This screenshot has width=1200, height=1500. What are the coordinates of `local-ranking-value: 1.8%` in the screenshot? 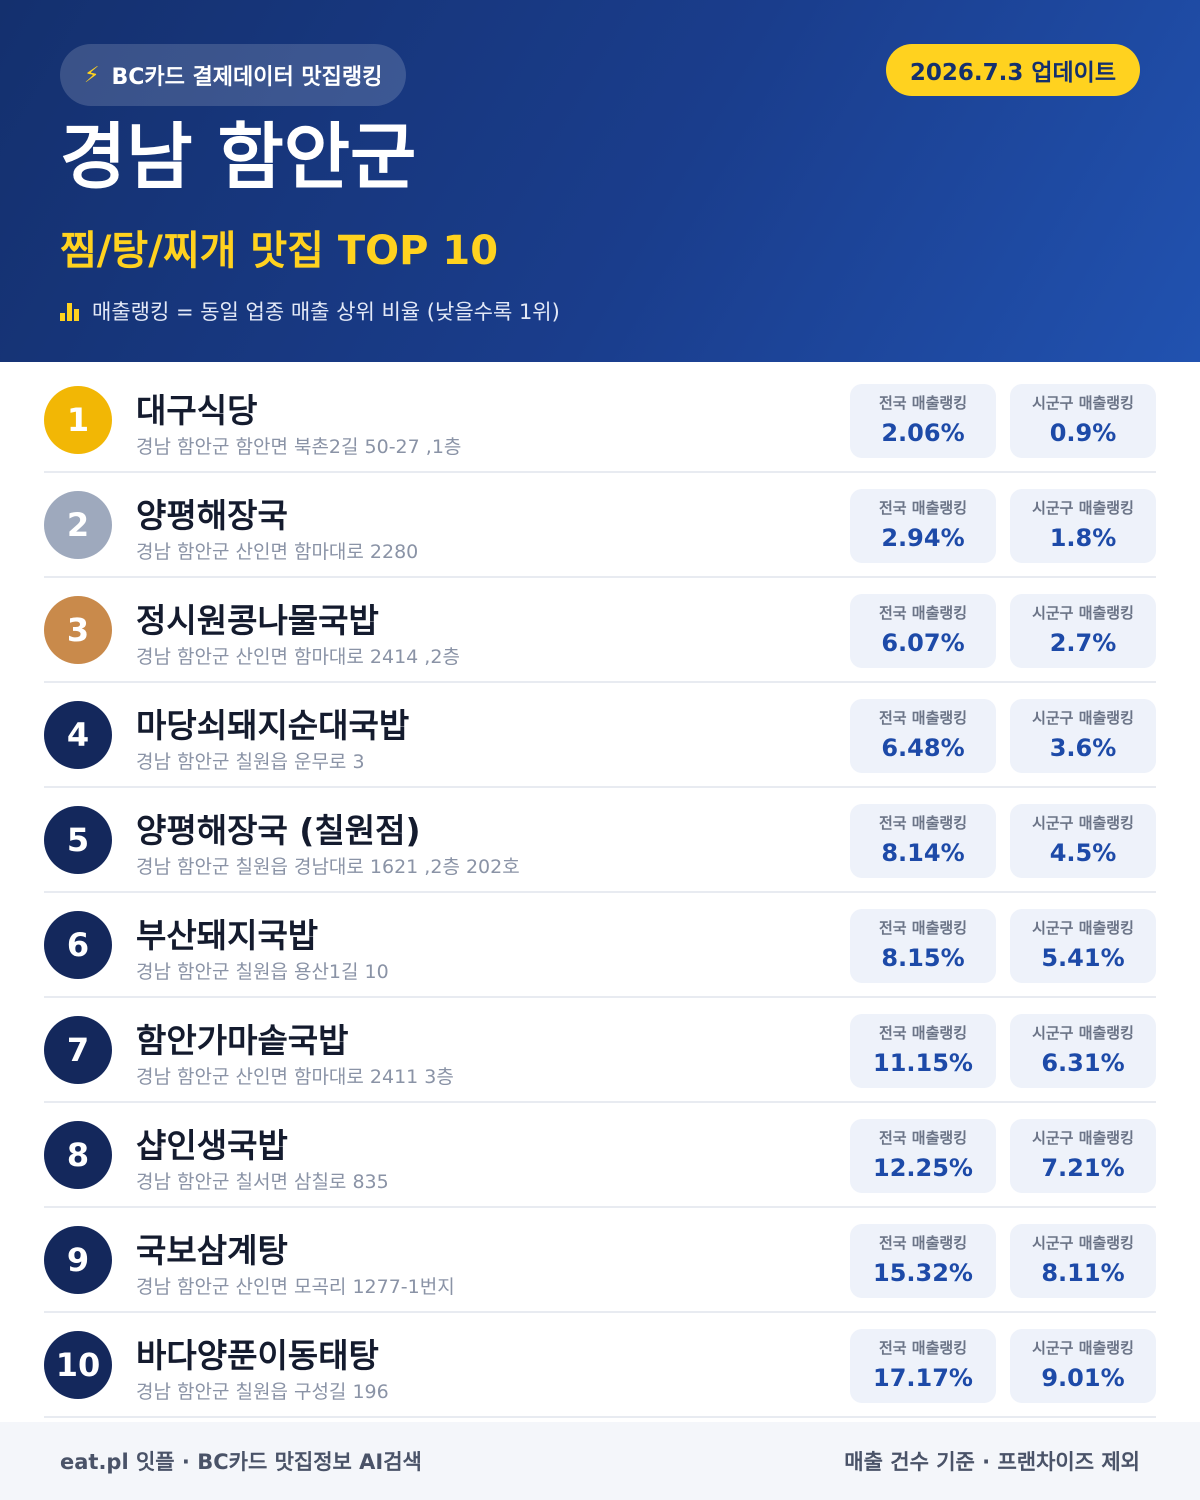 It's located at (1083, 538).